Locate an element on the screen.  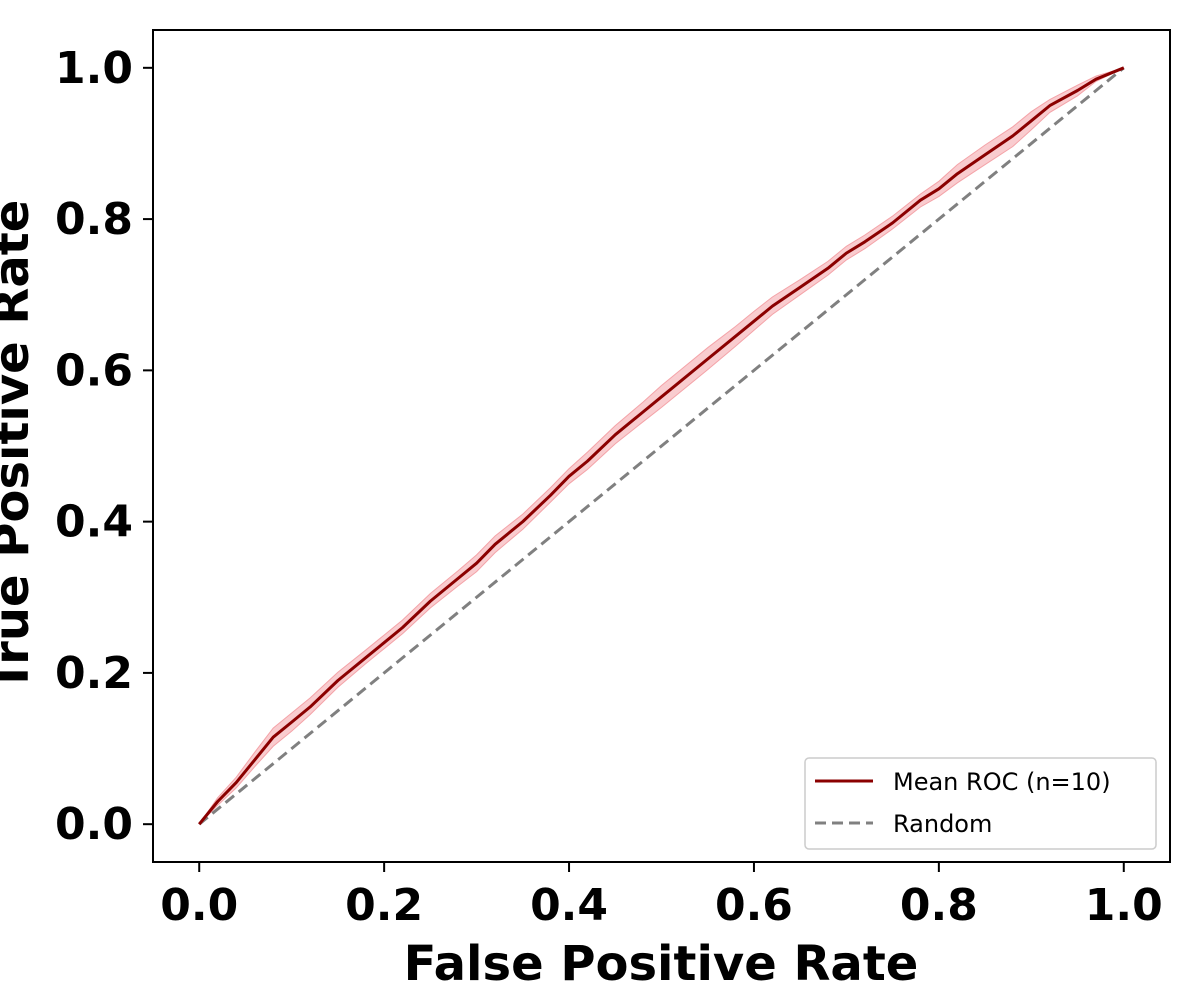
x-tick-label: 1.0 is located at coordinates (1124, 905).